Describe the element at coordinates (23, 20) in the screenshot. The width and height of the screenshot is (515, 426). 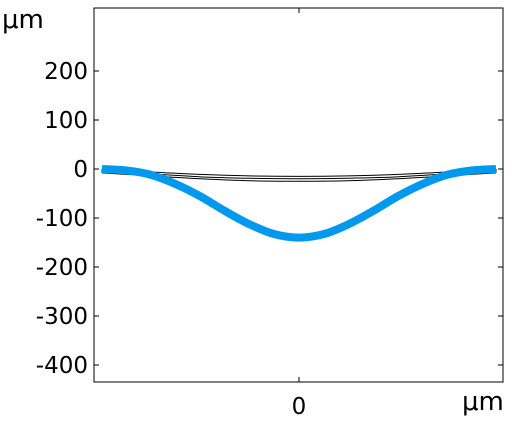
I see `y-axis-unit-label: μm` at that location.